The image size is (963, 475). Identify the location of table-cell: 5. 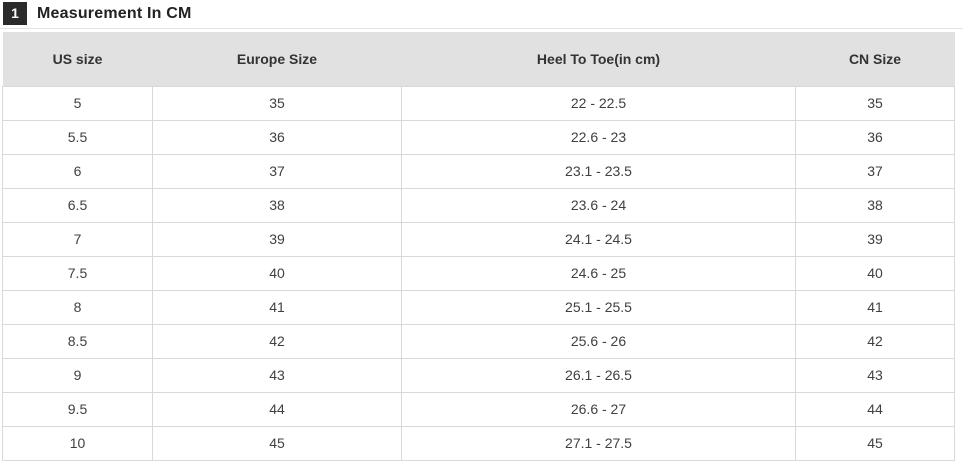
(77, 103).